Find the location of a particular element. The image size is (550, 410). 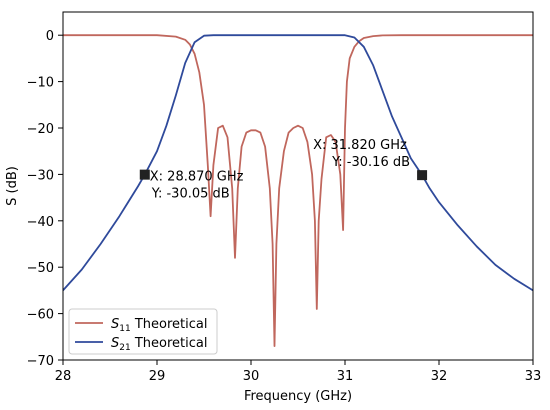

x-tick-label: 33 is located at coordinates (533, 376).